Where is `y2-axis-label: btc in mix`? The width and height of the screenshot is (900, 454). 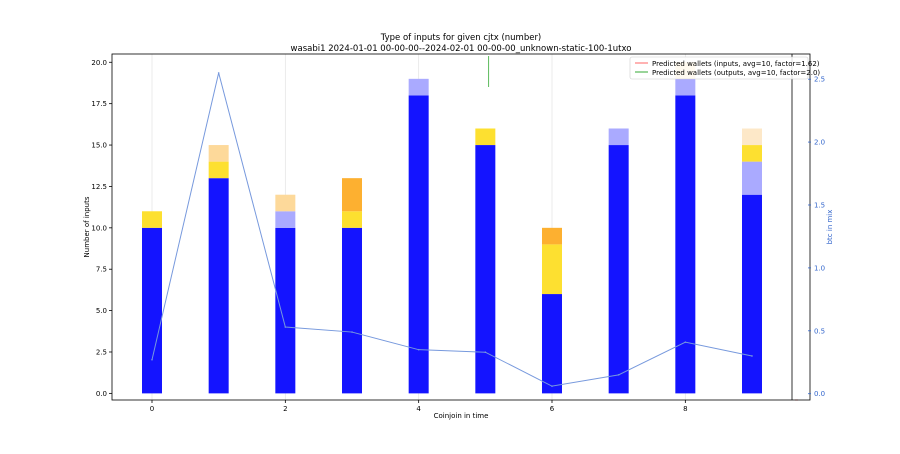
y2-axis-label: btc in mix is located at coordinates (830, 227).